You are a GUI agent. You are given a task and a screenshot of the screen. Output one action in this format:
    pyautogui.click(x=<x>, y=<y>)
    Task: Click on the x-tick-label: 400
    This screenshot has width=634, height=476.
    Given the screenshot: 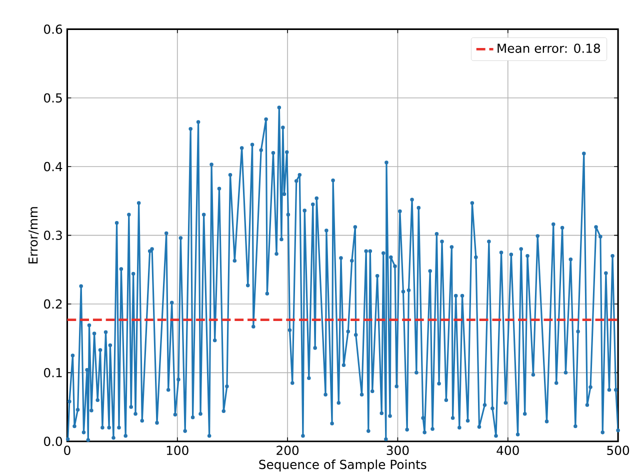 What is the action you would take?
    pyautogui.click(x=507, y=451)
    